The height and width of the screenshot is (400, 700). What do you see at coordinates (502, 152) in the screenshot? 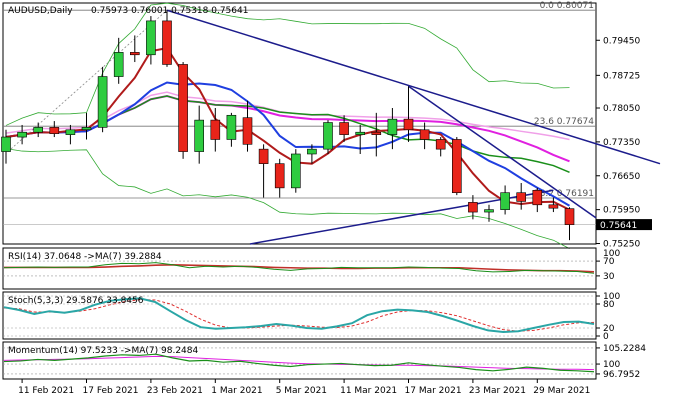
I see `minor-down-trendline` at bounding box center [502, 152].